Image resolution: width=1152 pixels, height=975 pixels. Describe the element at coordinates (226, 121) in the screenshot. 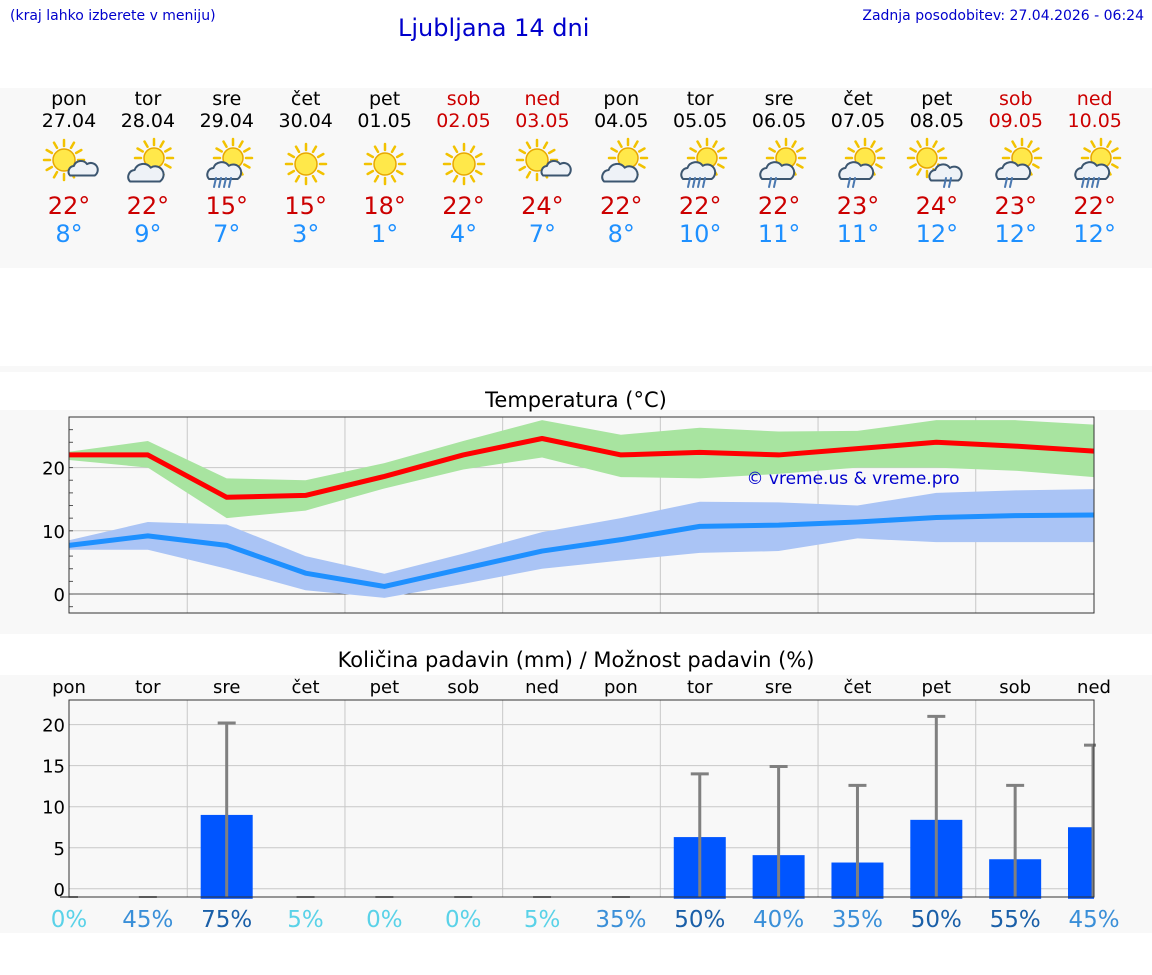

I see `day-date: 29.04` at that location.